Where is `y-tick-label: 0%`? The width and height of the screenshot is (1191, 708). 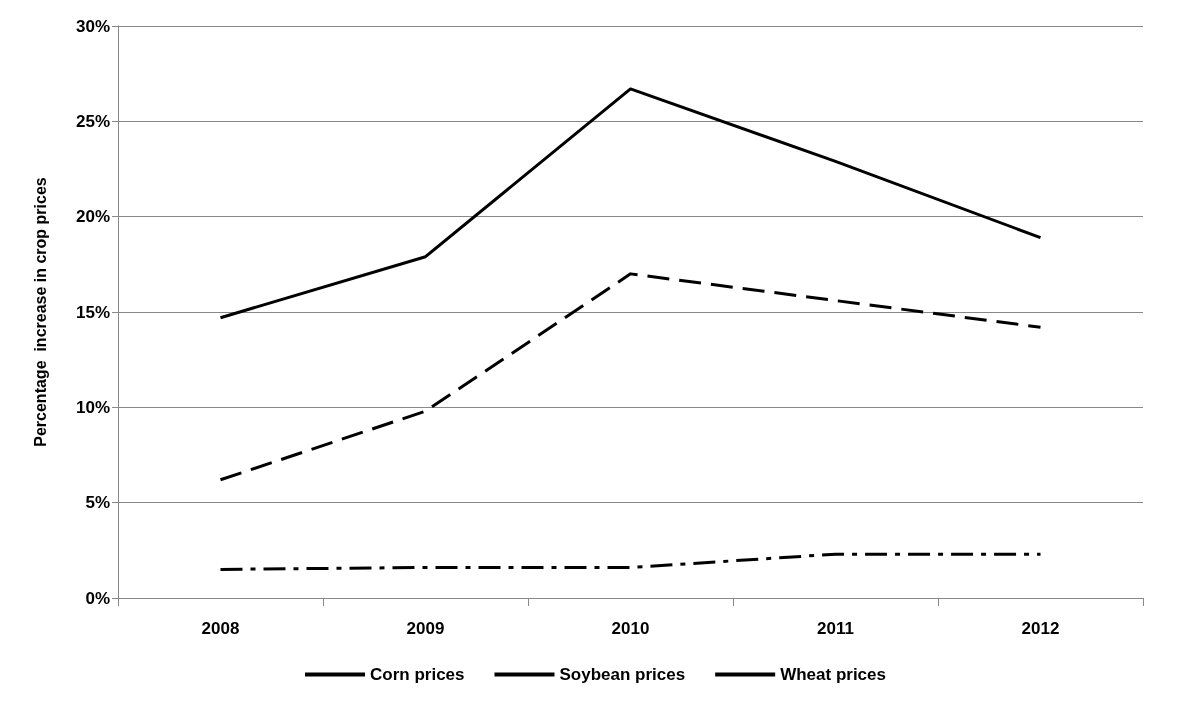 y-tick-label: 0% is located at coordinates (97, 598).